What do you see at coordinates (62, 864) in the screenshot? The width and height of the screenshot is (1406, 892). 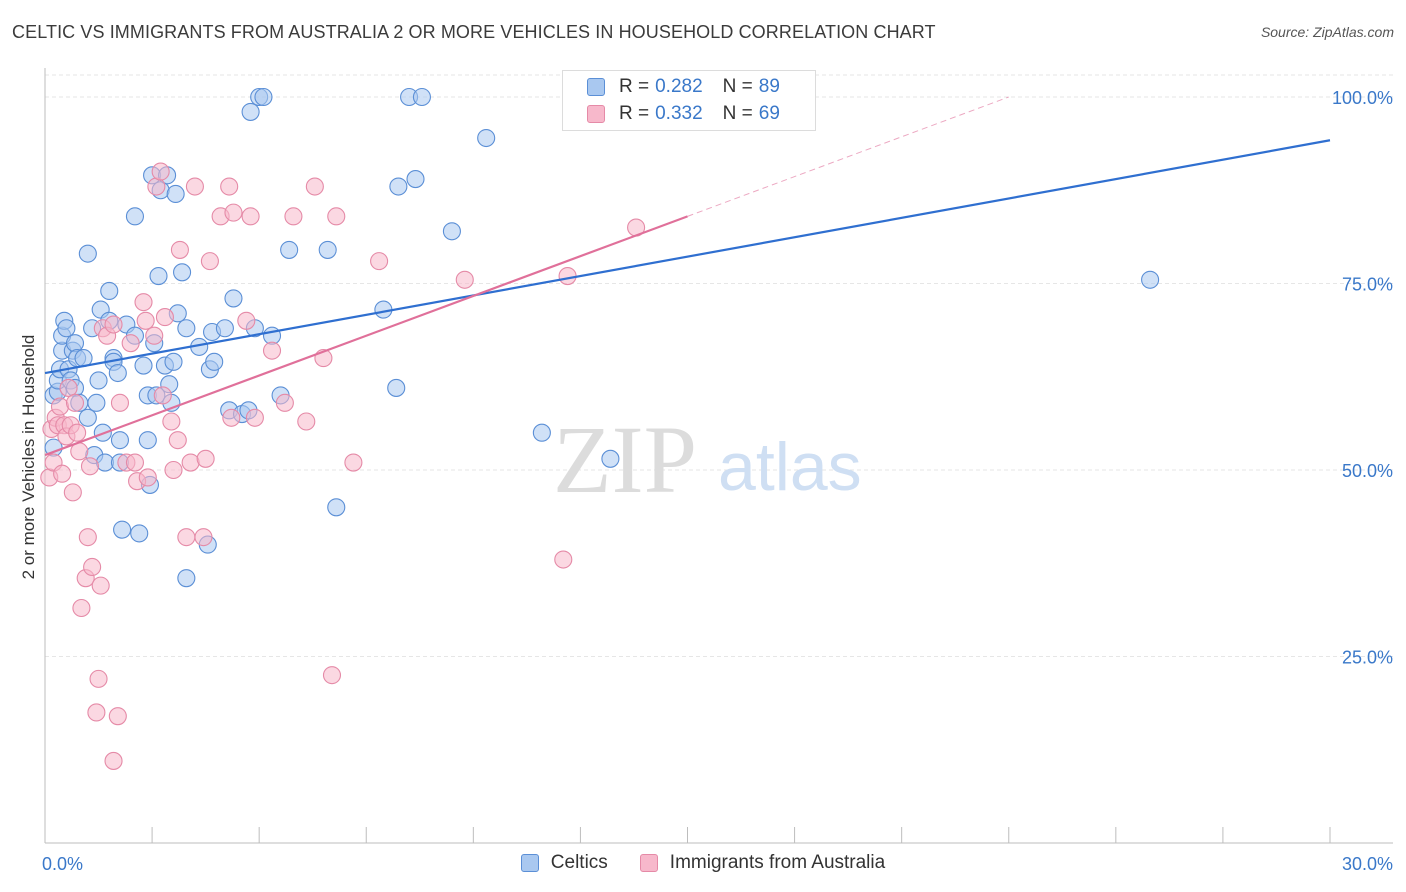 I see `x-tick-label: 0.0%` at bounding box center [62, 864].